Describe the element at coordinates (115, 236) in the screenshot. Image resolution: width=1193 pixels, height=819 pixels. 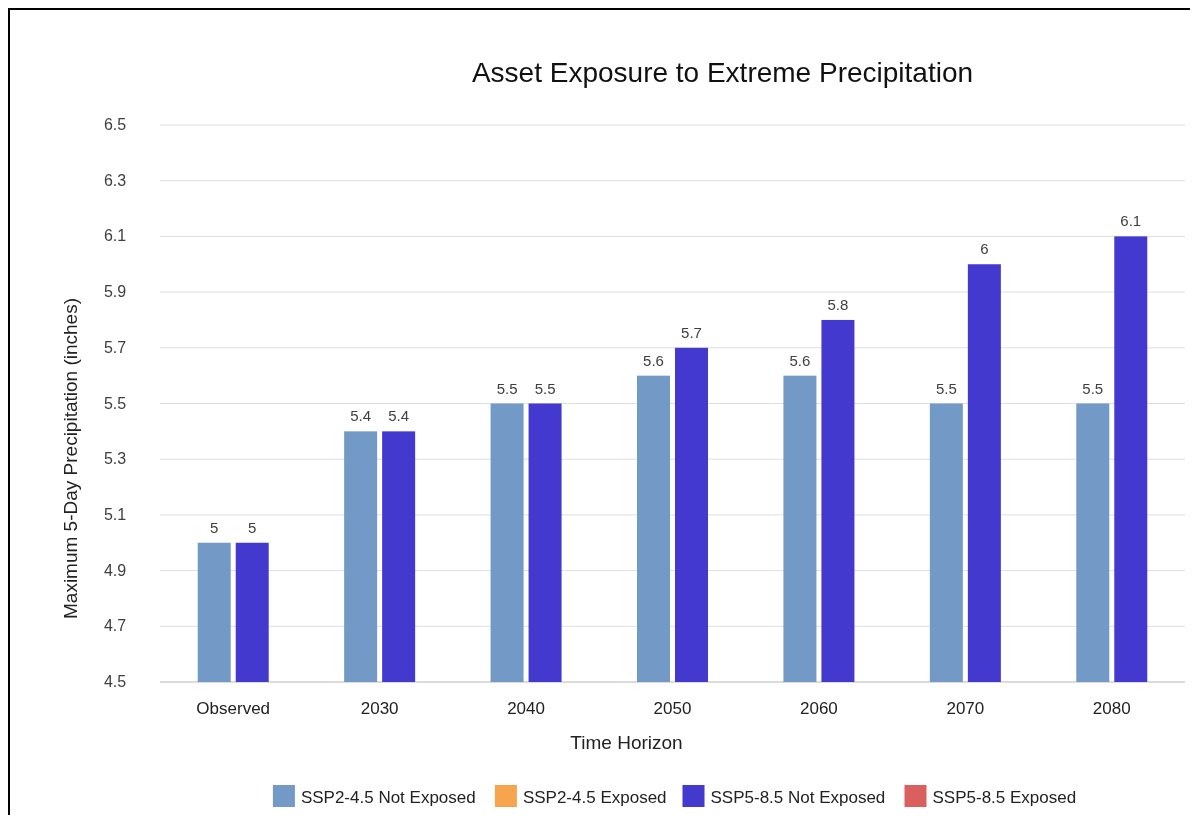
I see `y-tick-label: 6.1` at that location.